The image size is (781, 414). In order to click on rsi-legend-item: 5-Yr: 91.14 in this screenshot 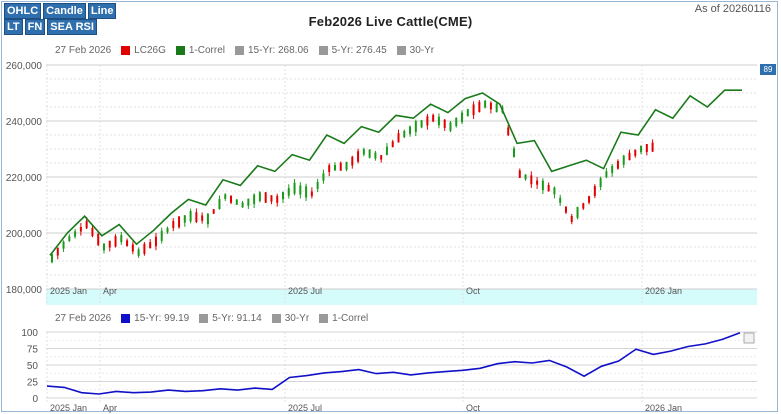, I will do `click(230, 318)`.